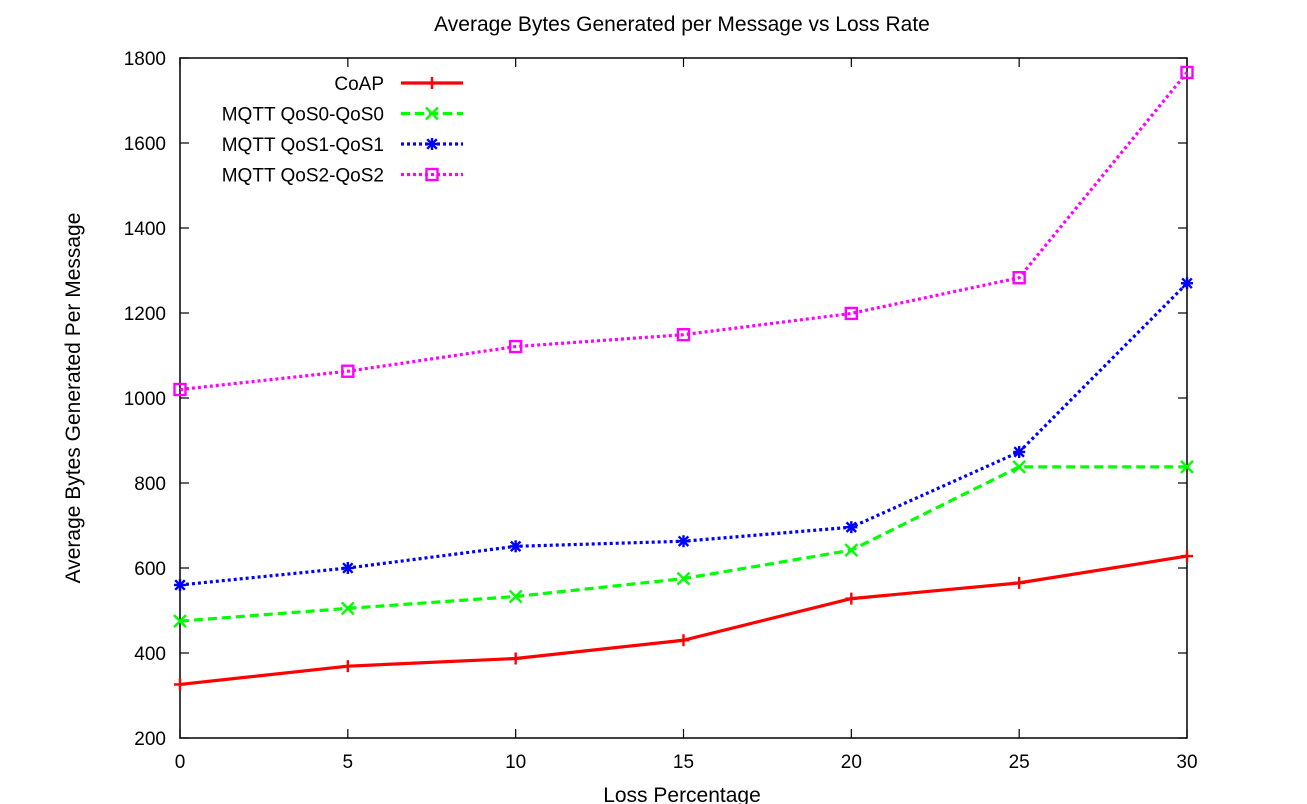 The image size is (1307, 804). I want to click on y-tick-label: 200, so click(150, 739).